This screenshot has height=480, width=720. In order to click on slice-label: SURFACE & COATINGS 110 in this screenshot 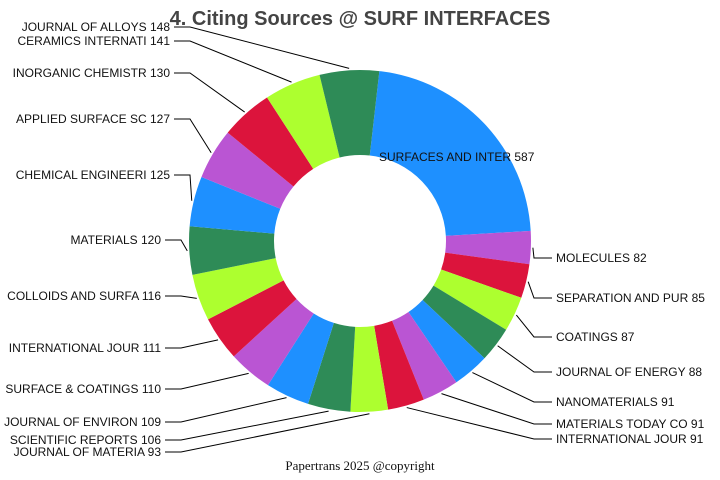, I will do `click(83, 389)`.